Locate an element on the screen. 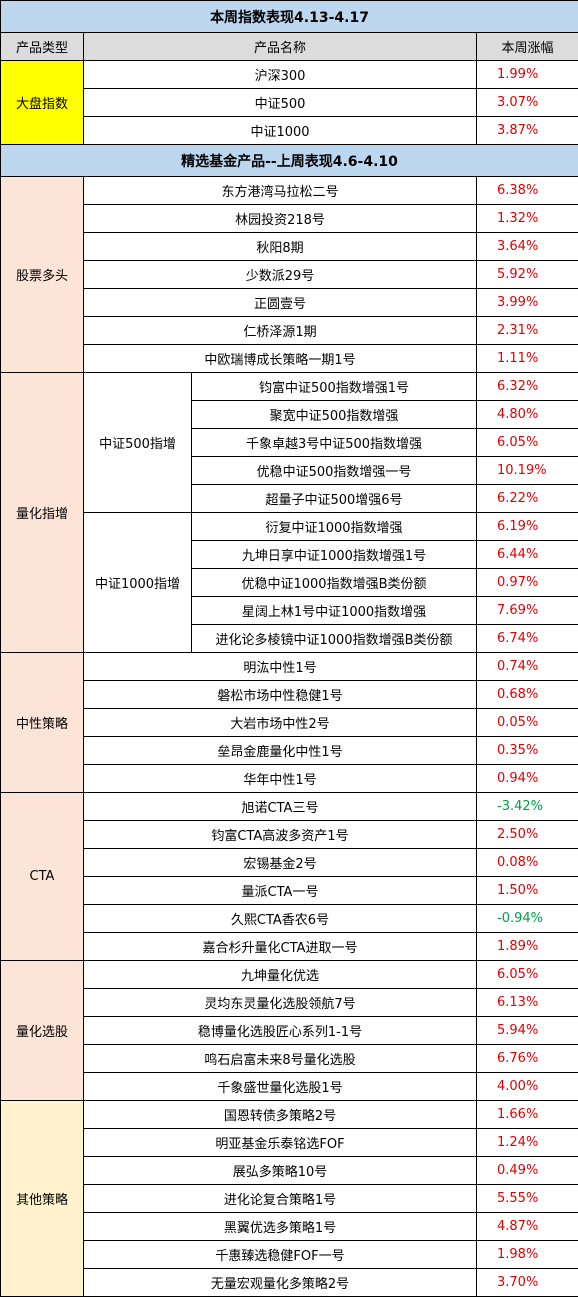 Image resolution: width=578 pixels, height=1297 pixels. fund-name: 衍复中证1000指数增强 is located at coordinates (334, 527).